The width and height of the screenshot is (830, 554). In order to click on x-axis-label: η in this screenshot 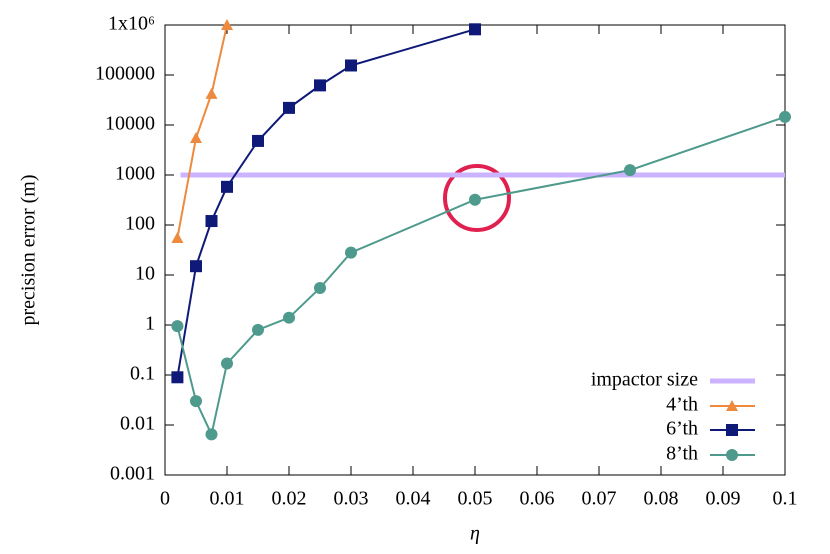, I will do `click(475, 534)`.